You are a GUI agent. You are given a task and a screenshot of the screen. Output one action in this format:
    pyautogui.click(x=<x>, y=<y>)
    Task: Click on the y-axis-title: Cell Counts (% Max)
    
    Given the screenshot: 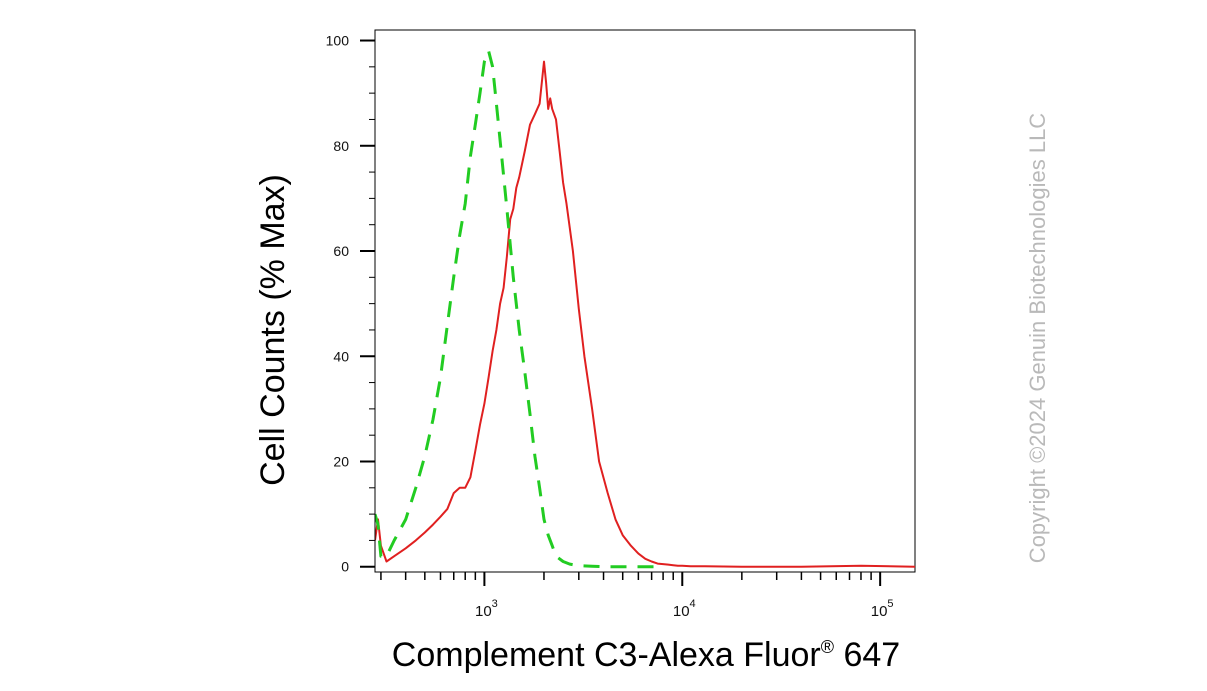 What is the action you would take?
    pyautogui.click(x=273, y=330)
    